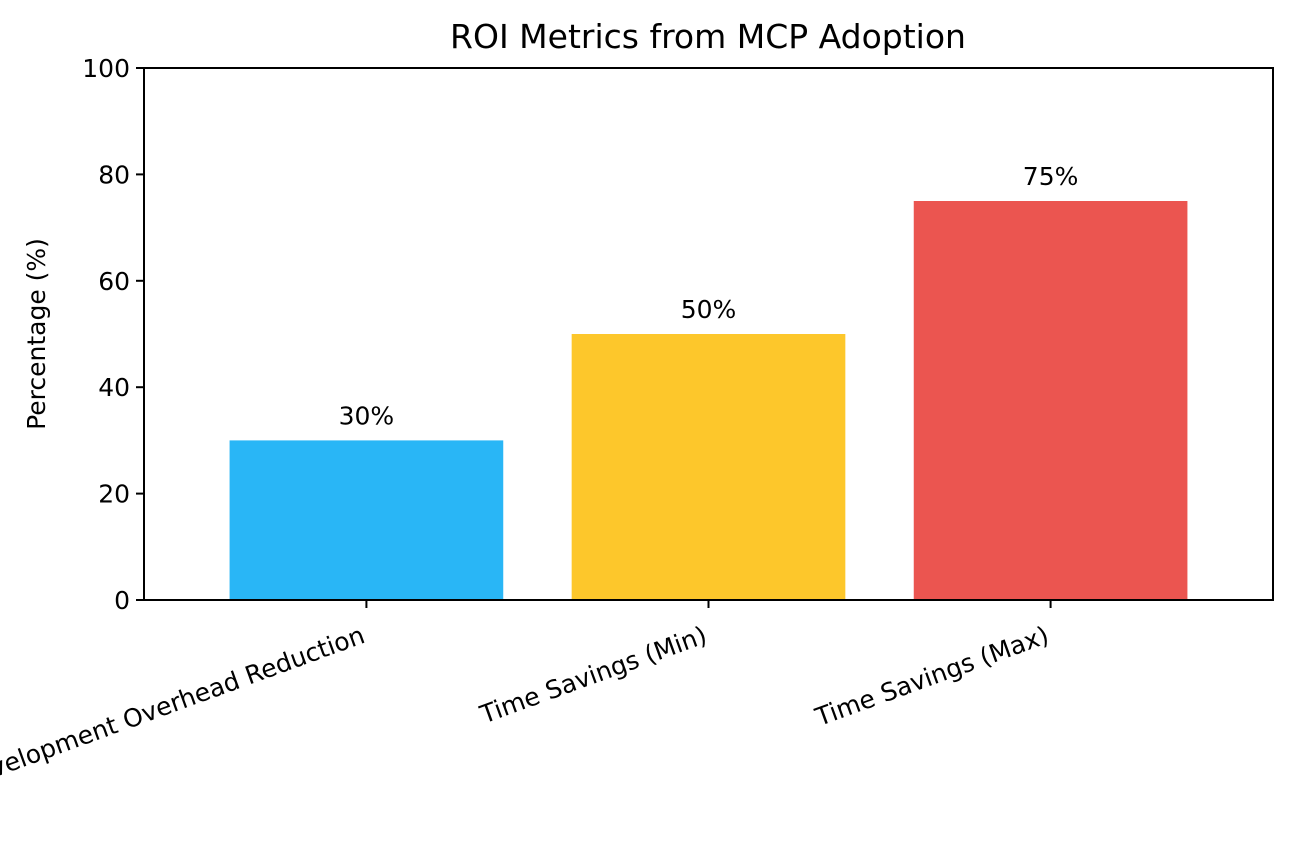 The width and height of the screenshot is (1300, 858). Describe the element at coordinates (932, 676) in the screenshot. I see `x-tick-label: Time Savings (Max)` at that location.